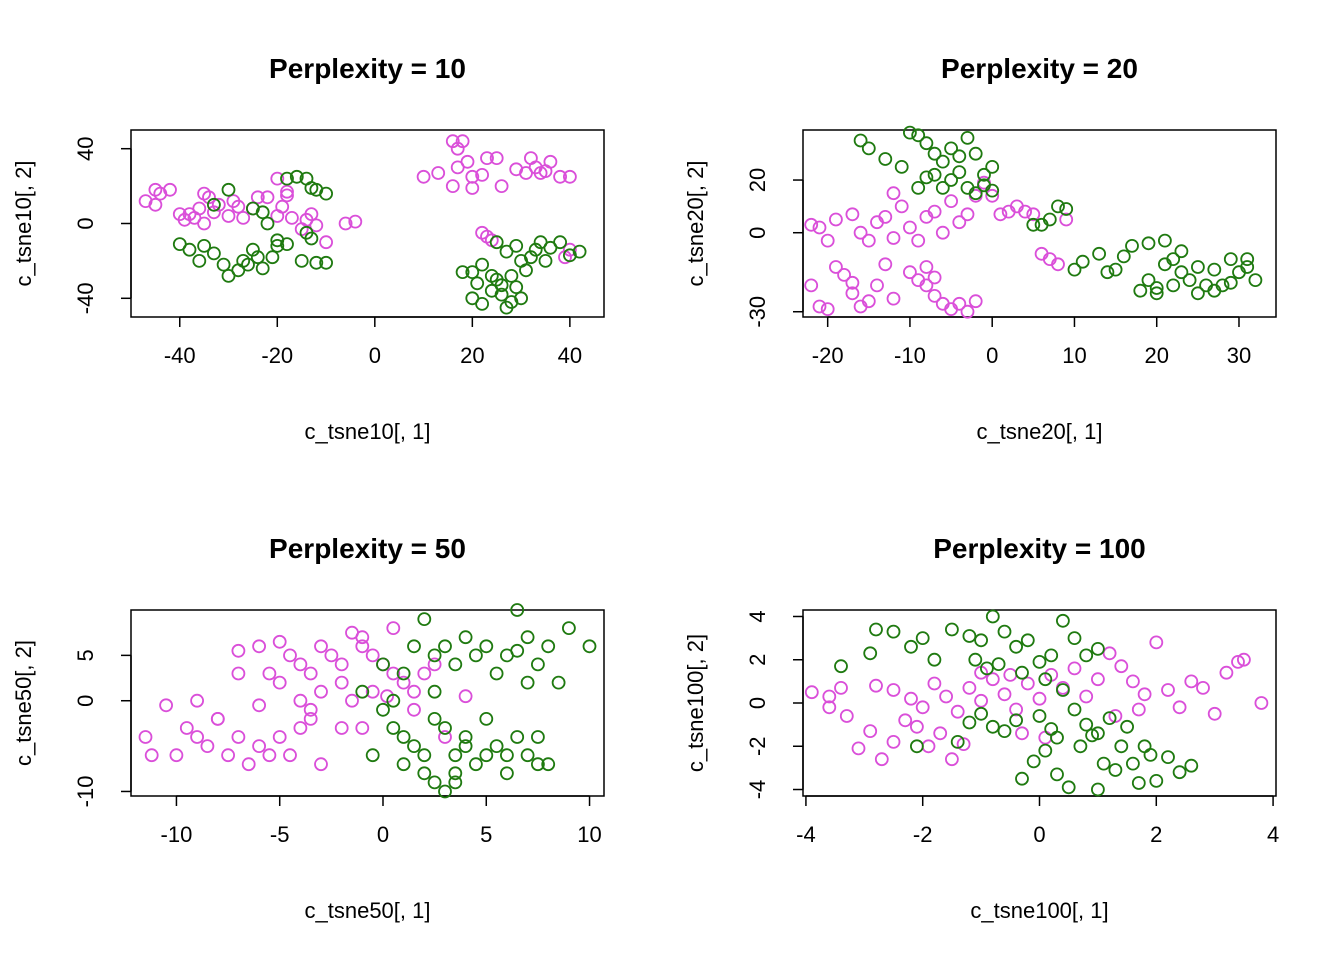 This screenshot has width=1344, height=960. Describe the element at coordinates (85, 298) in the screenshot. I see `y-tick-label: -40` at that location.